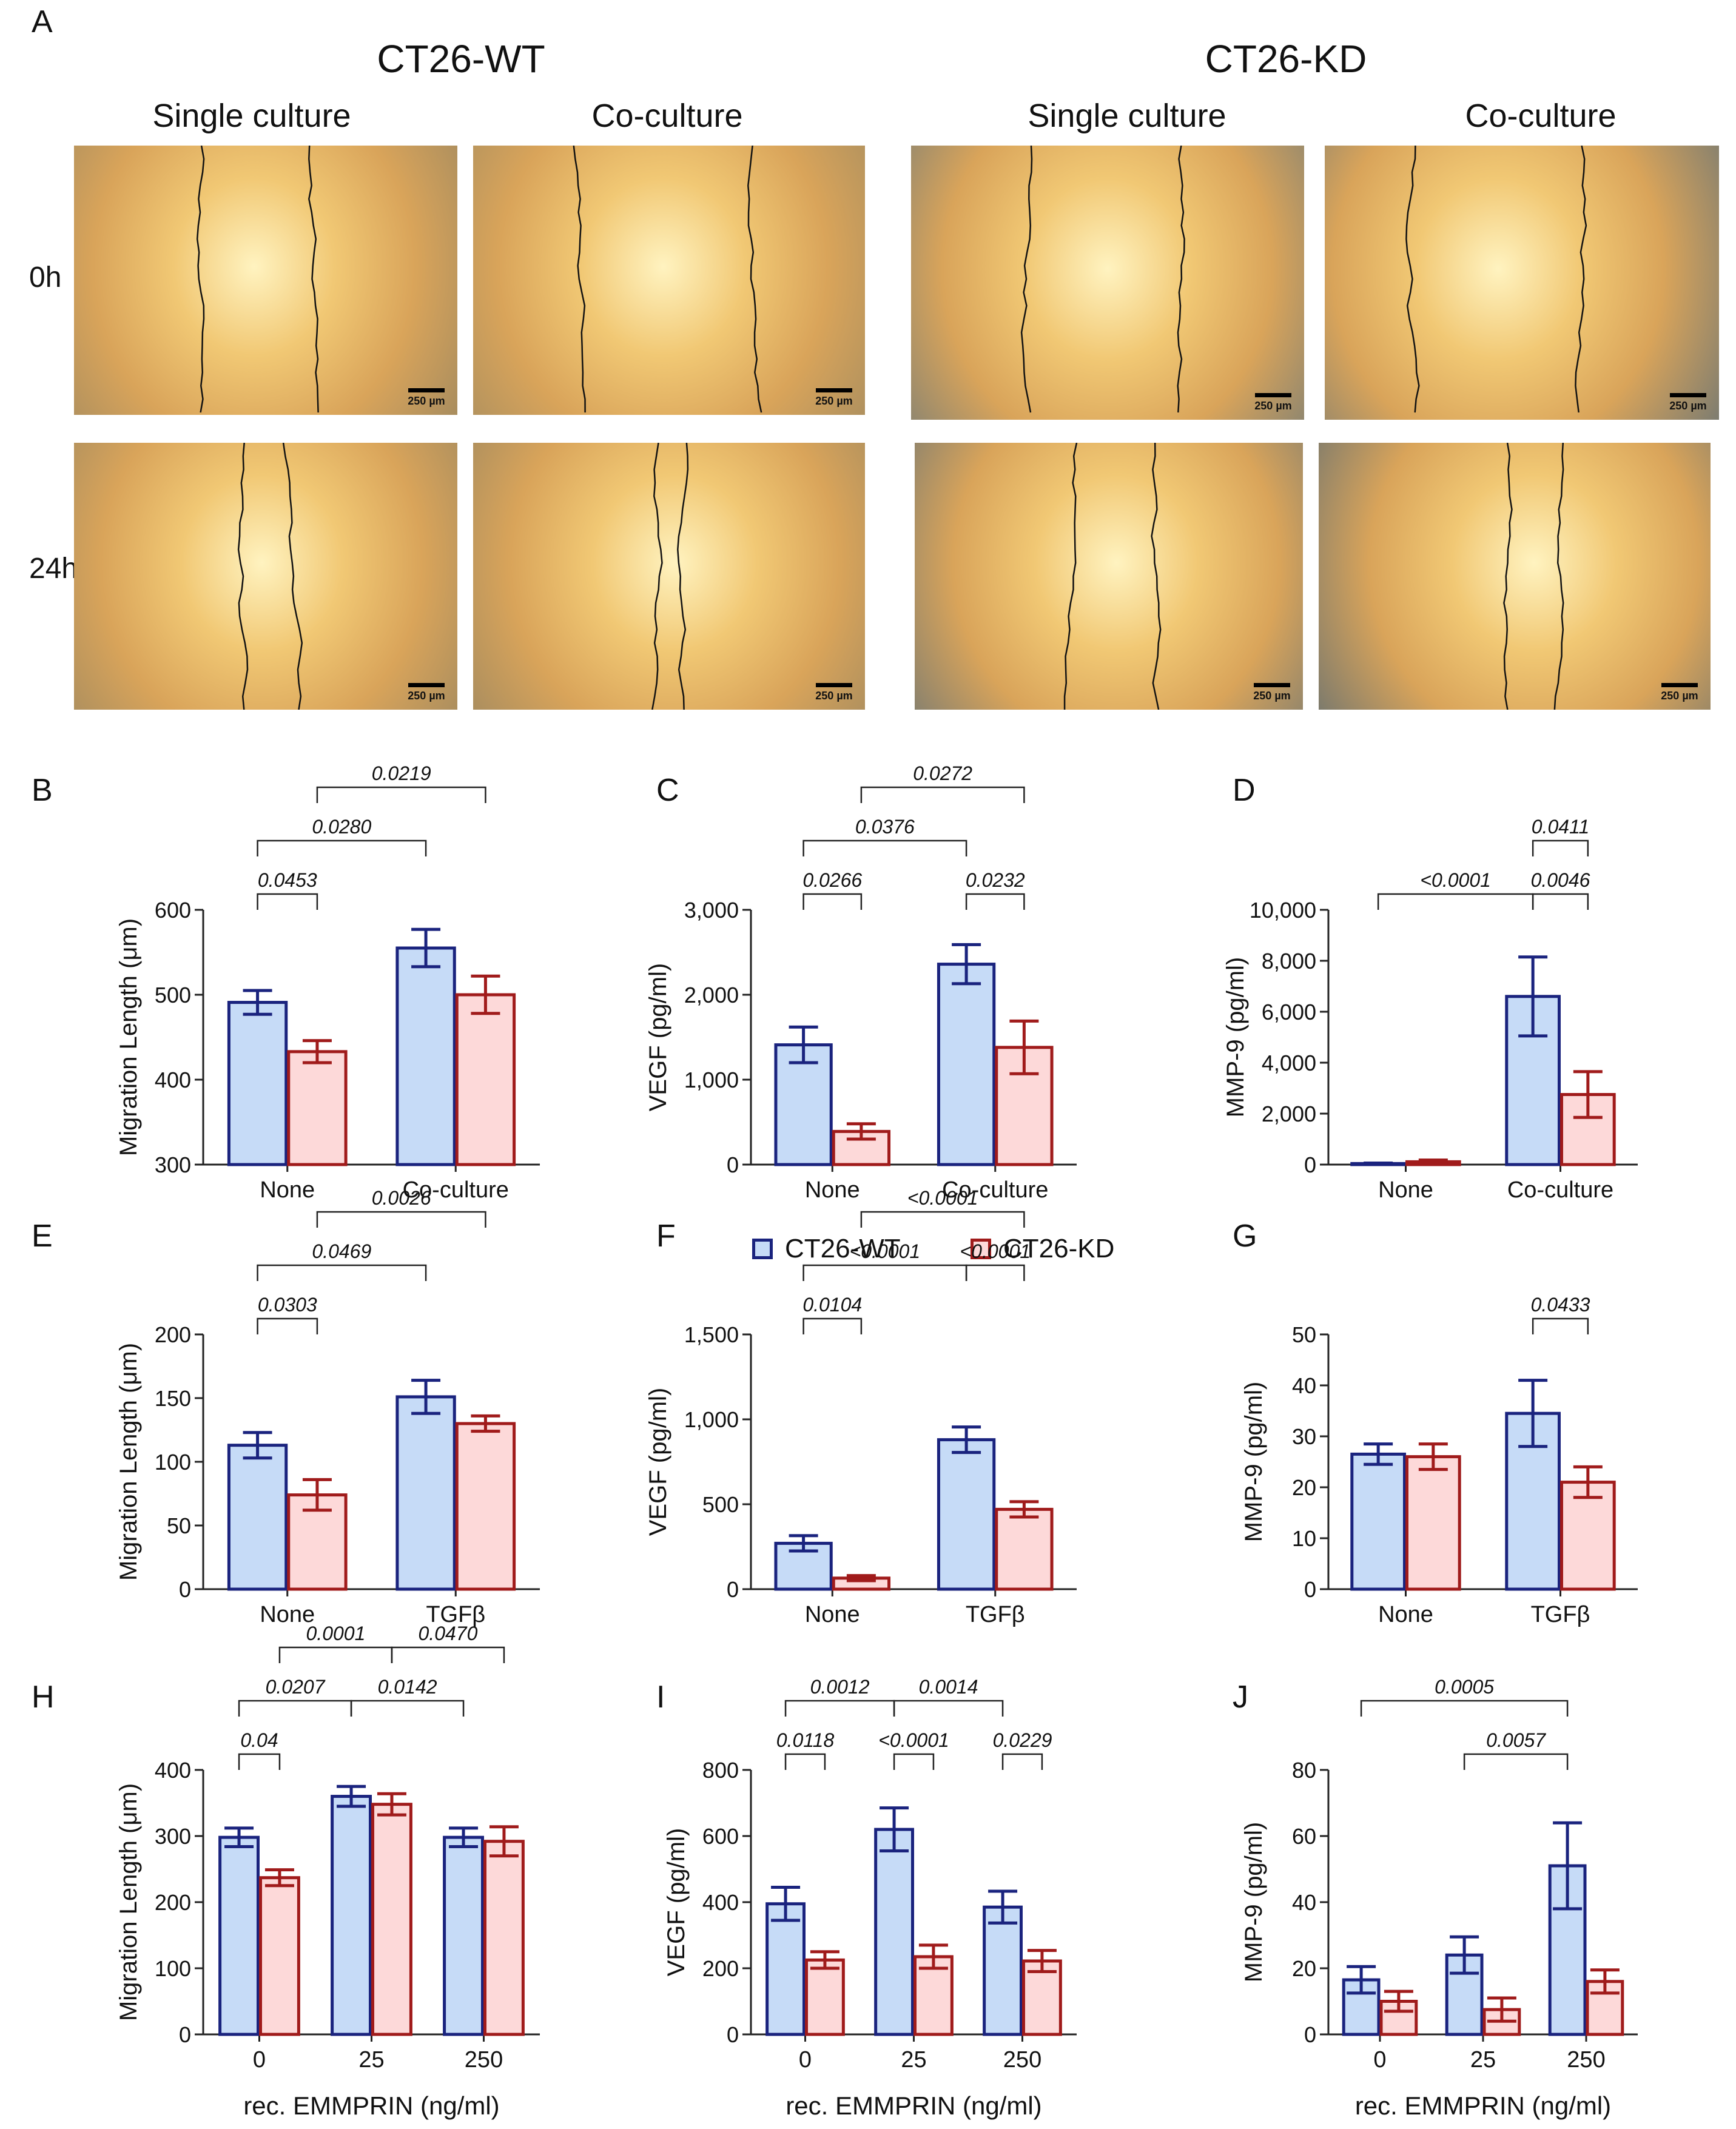 The height and width of the screenshot is (2129, 1736). What do you see at coordinates (45, 277) in the screenshot?
I see `row-label-0h: 0h` at bounding box center [45, 277].